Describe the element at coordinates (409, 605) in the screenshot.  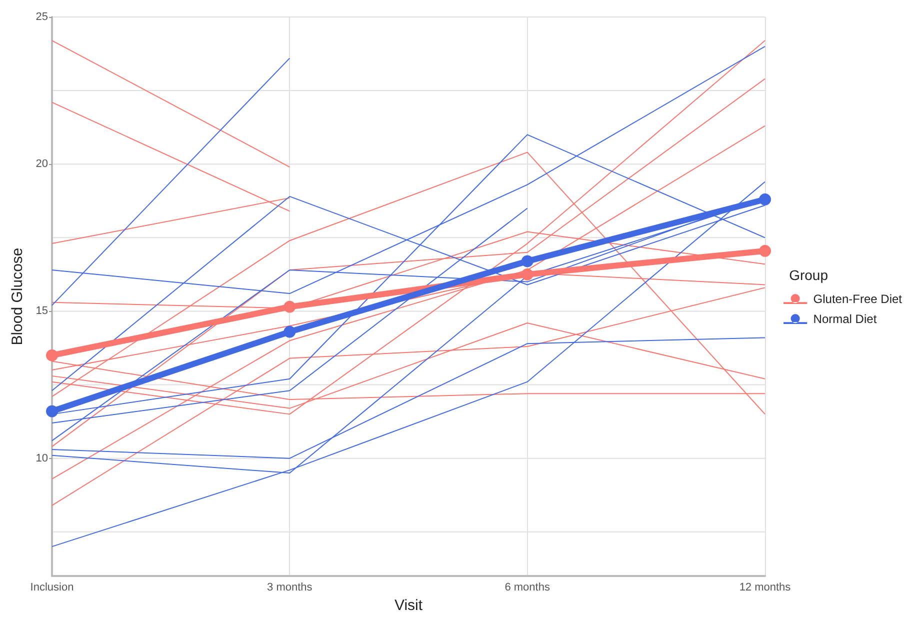
I see `x-axis-title: Visit` at that location.